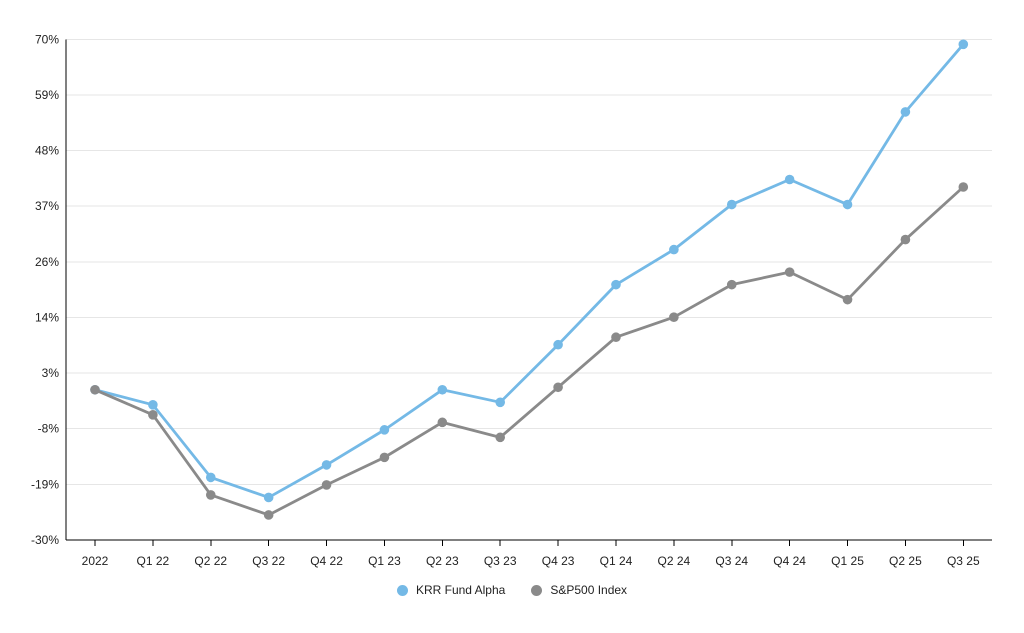 The height and width of the screenshot is (633, 1024). I want to click on x-axis-label: Q2 25, so click(905, 561).